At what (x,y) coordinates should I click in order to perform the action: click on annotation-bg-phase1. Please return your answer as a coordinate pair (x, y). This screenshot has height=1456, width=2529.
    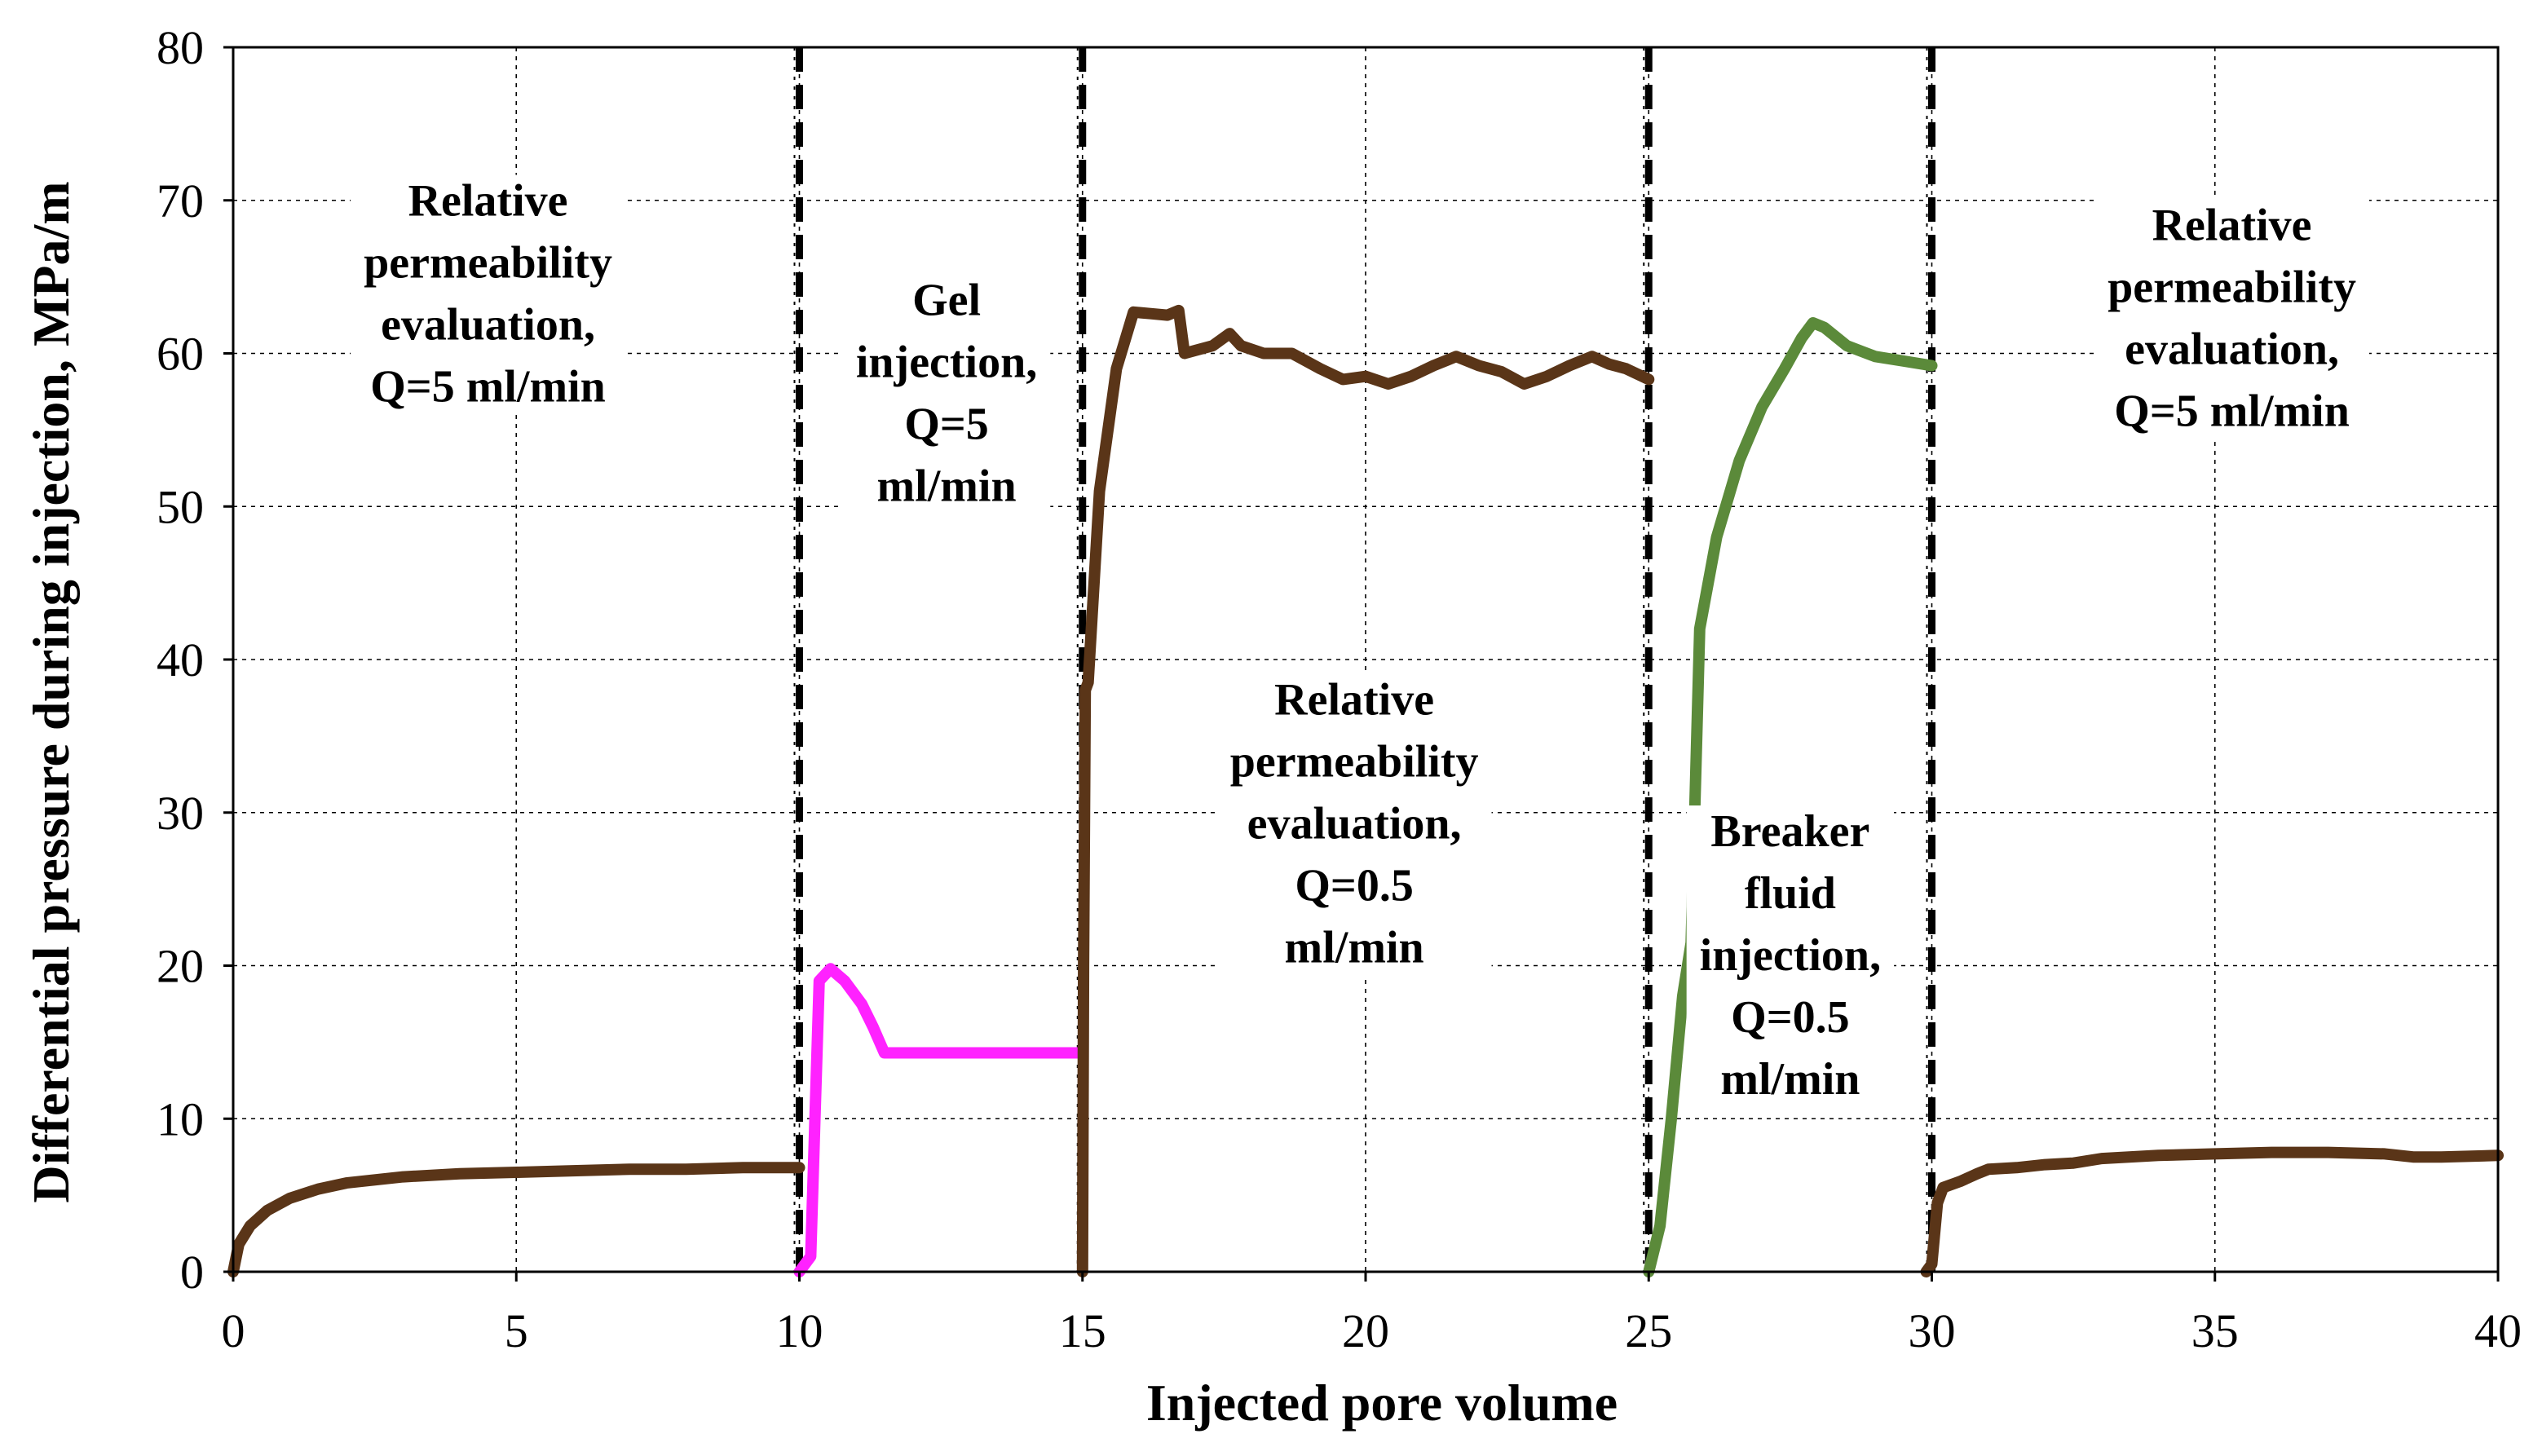
    Looking at the image, I should click on (488, 295).